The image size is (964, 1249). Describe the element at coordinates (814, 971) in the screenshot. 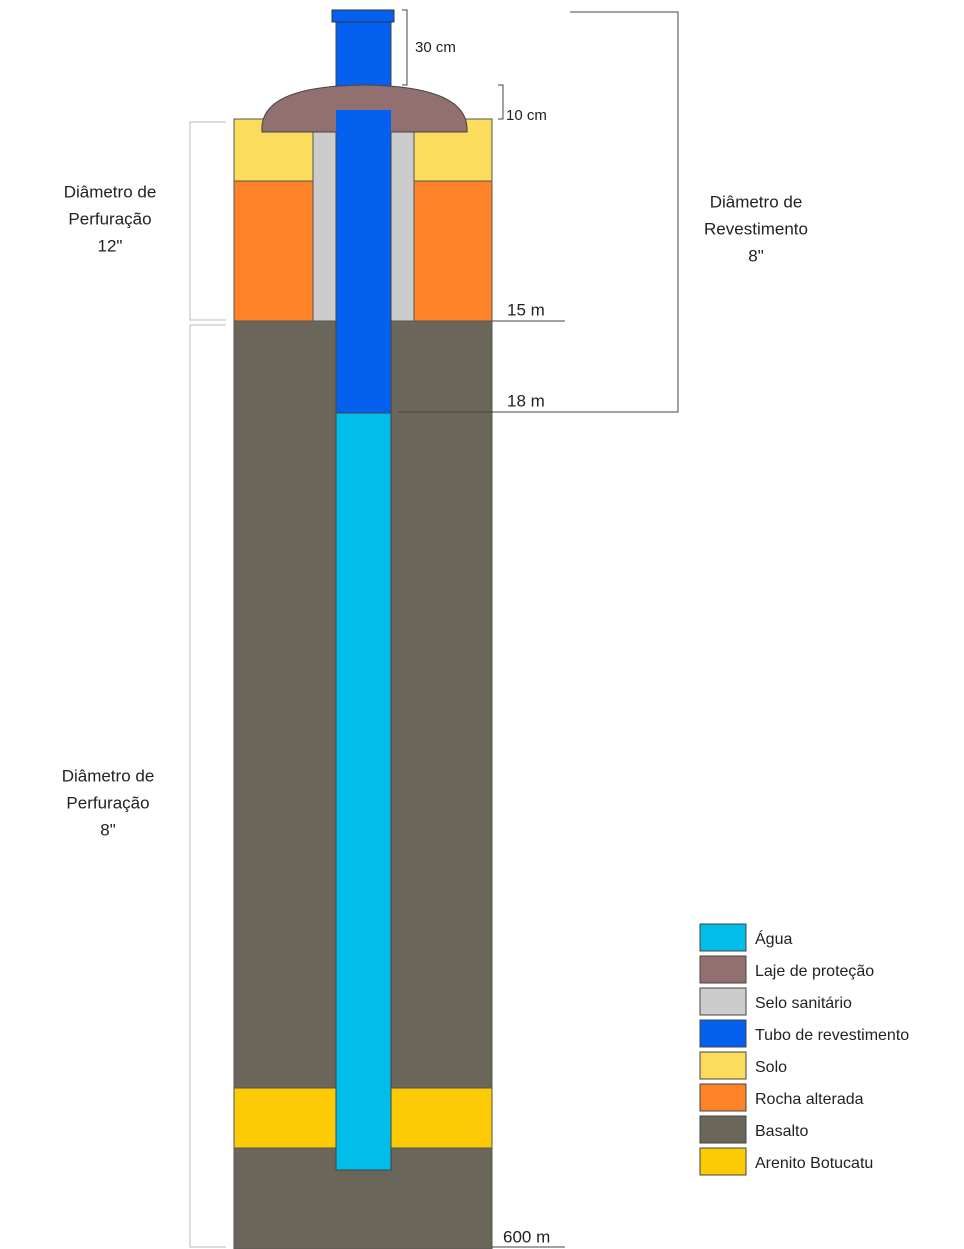

I see `legend-label: Laje de proteção` at that location.